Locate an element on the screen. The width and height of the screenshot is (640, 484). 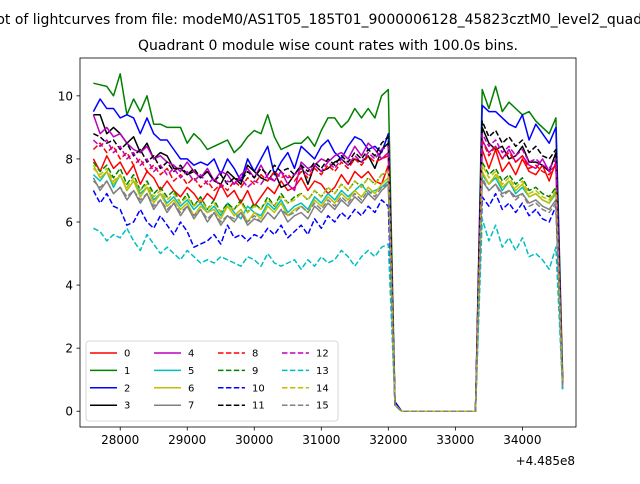
y-tick-label: 6 is located at coordinates (69, 223).